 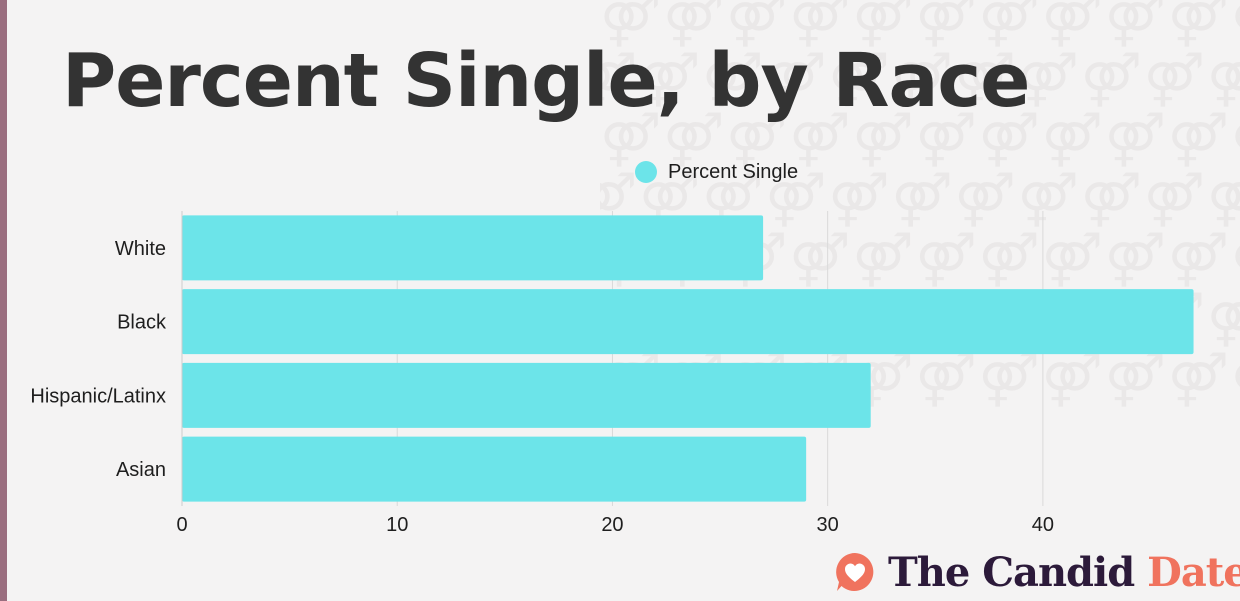 What do you see at coordinates (397, 525) in the screenshot?
I see `x-tick-label: 10` at bounding box center [397, 525].